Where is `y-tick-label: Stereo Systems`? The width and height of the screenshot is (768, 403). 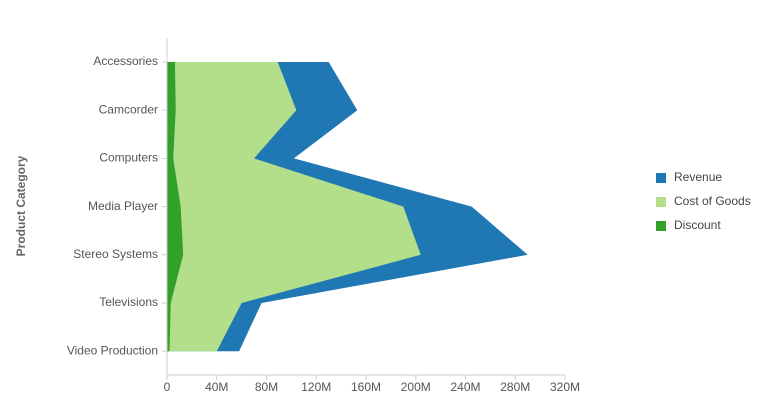 y-tick-label: Stereo Systems is located at coordinates (115, 254).